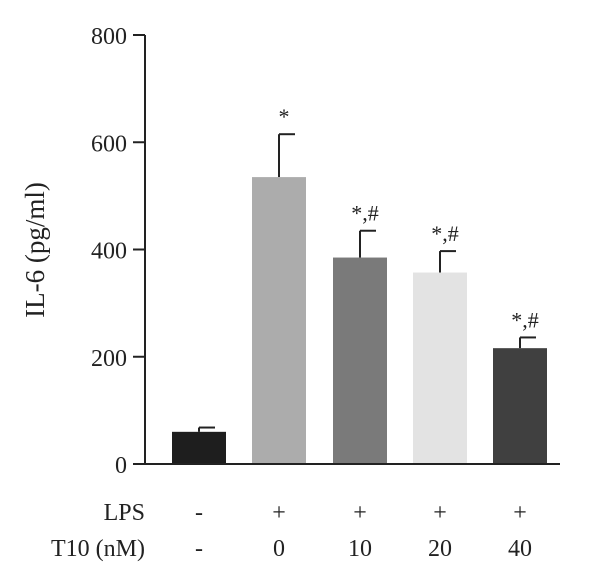  I want to click on y-tick-label: 600, so click(109, 144).